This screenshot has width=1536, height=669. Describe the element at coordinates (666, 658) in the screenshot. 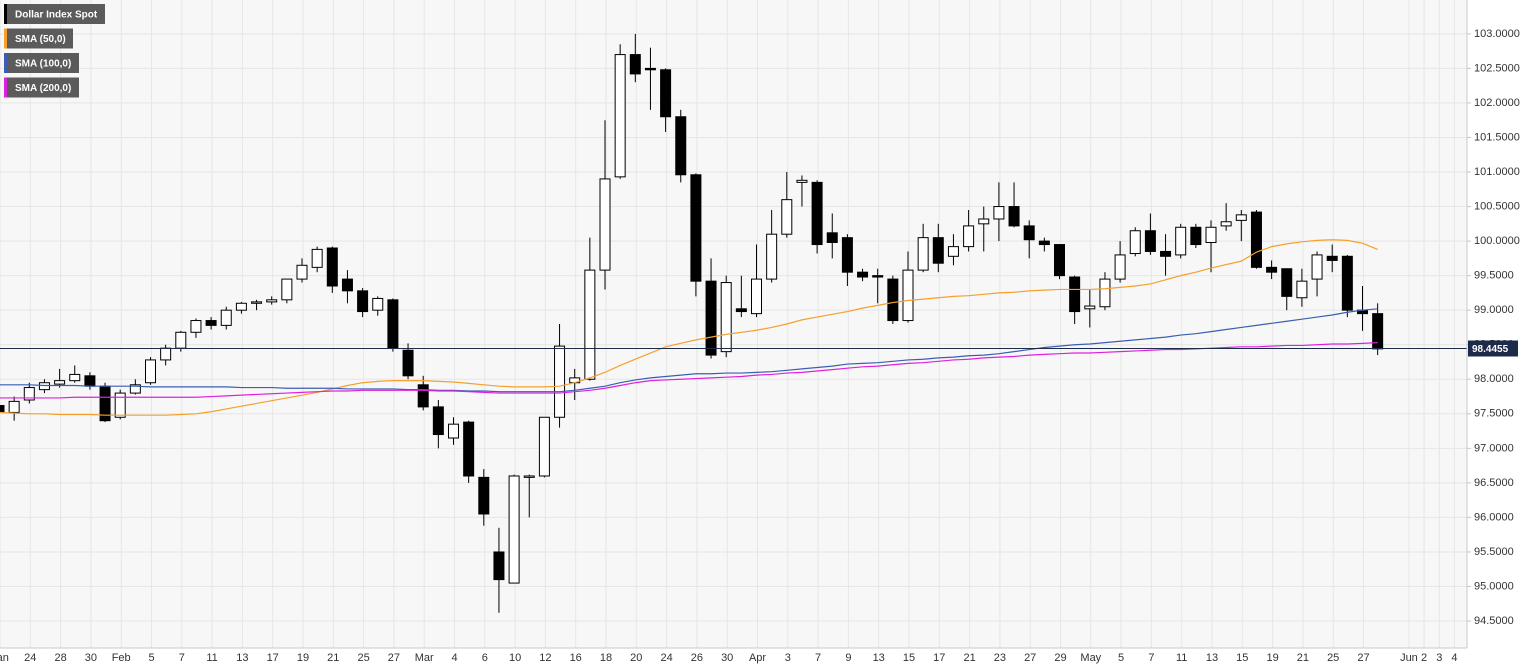

I see `x-tick-label: 24` at that location.